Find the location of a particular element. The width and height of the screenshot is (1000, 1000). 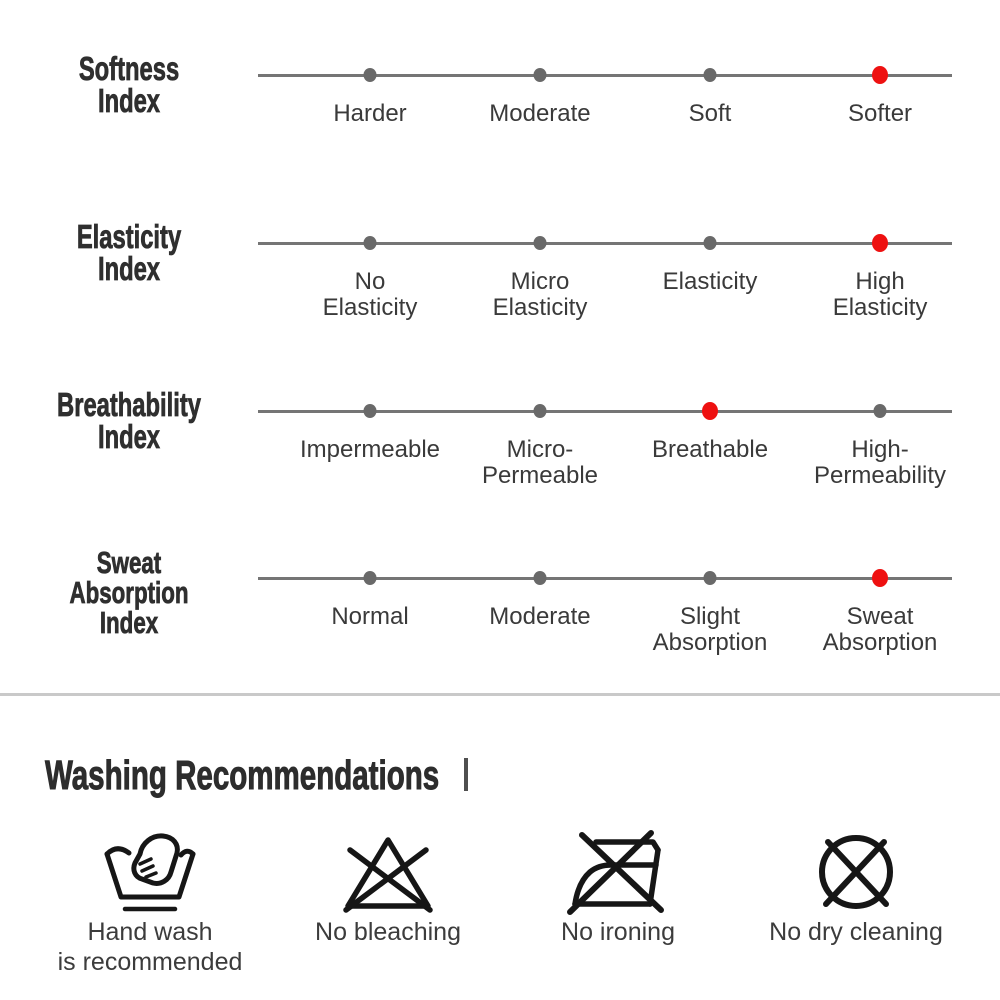

section-divider is located at coordinates (500, 694).